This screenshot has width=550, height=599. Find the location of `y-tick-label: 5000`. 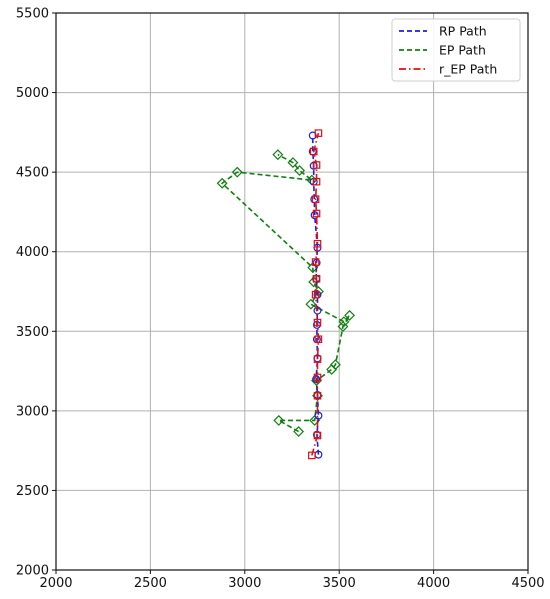

y-tick-label: 5000 is located at coordinates (32, 93).